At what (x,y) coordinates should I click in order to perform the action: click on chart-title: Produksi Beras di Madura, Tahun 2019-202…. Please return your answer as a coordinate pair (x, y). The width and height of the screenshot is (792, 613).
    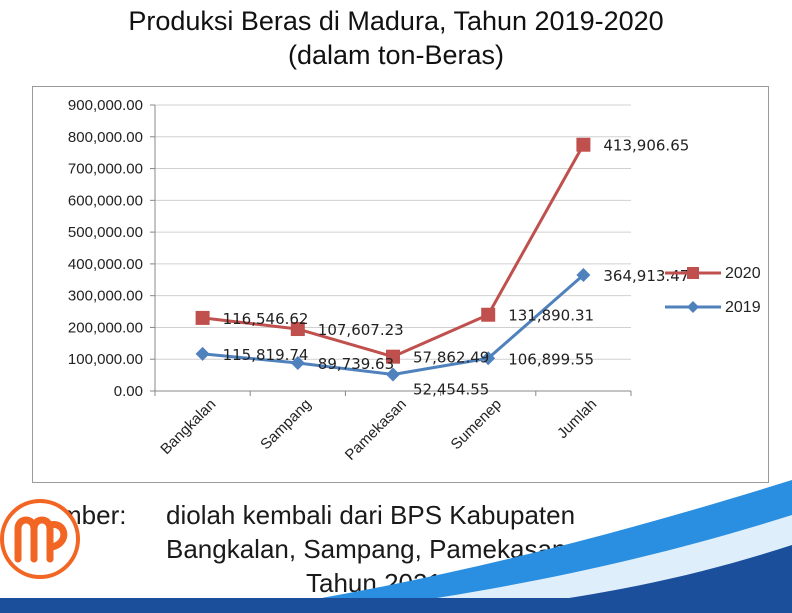
    Looking at the image, I should click on (396, 21).